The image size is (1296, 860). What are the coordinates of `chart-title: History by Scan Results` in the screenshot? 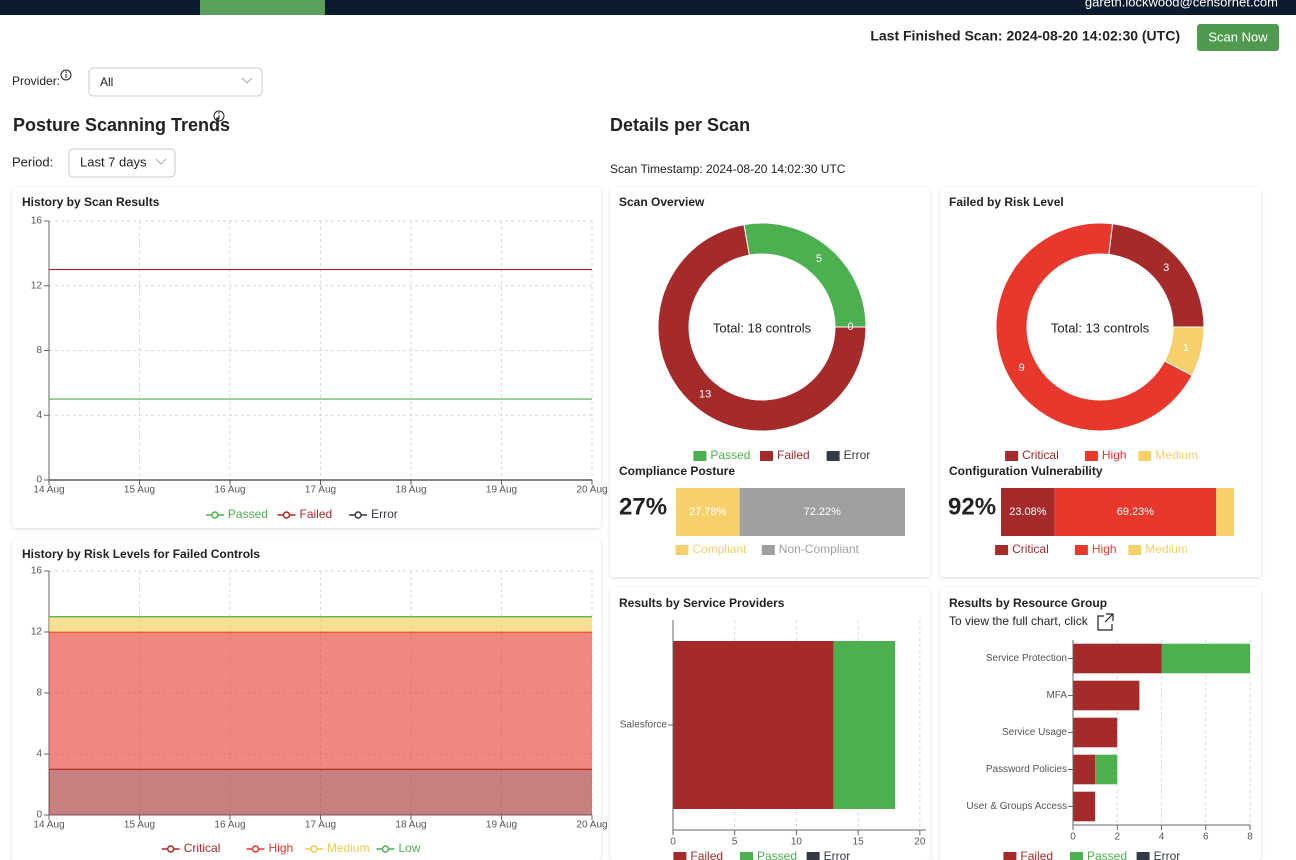 It's located at (91, 202).